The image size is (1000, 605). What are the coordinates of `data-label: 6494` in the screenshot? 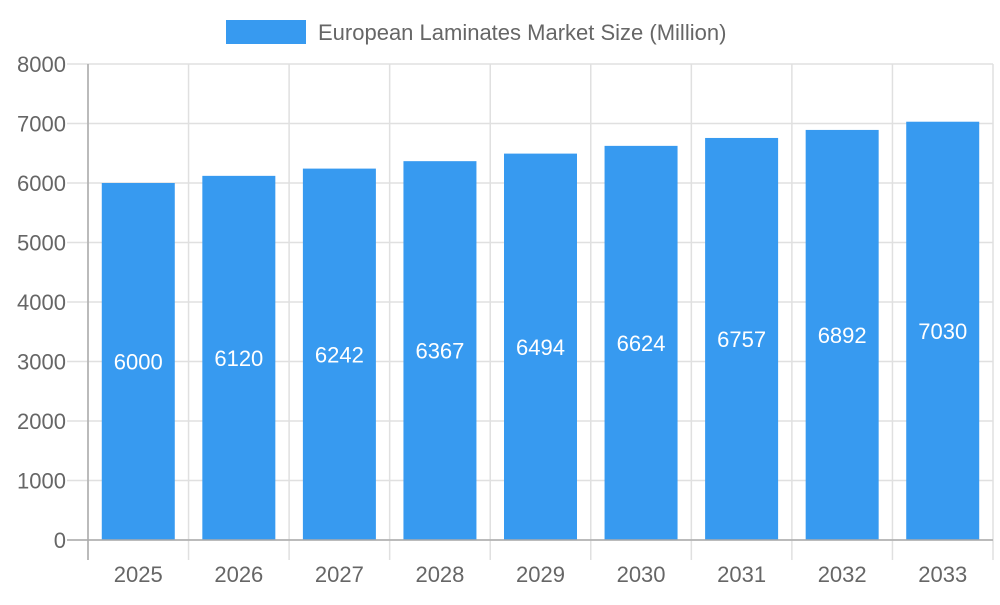 It's located at (540, 347).